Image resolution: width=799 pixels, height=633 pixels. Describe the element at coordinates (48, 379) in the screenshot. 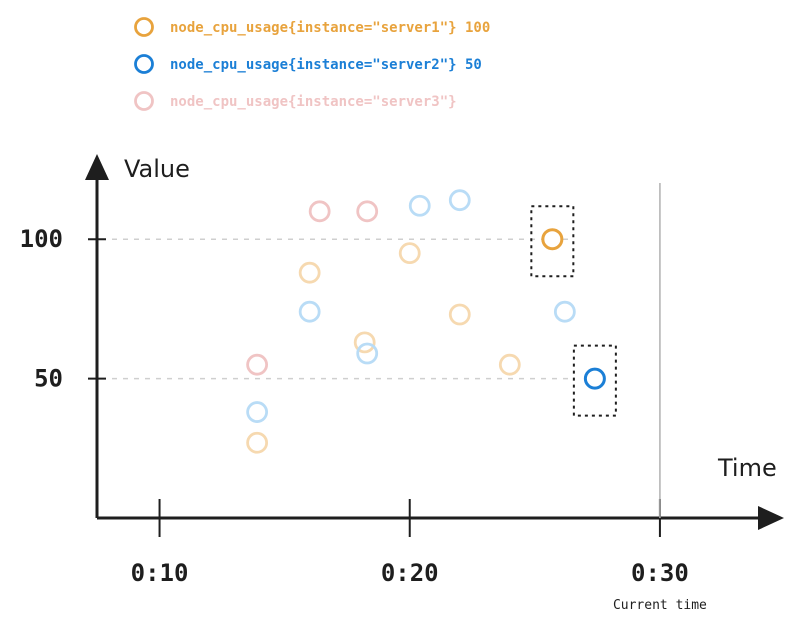

I see `y-tick-label: 50` at that location.